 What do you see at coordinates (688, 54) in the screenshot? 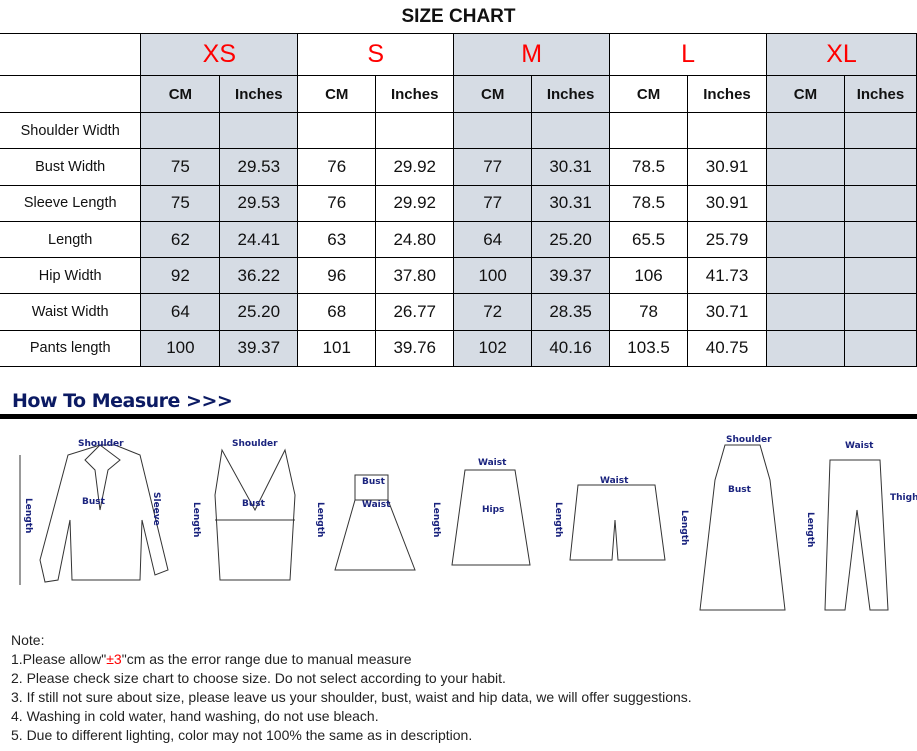
I see `size-header-l: L` at bounding box center [688, 54].